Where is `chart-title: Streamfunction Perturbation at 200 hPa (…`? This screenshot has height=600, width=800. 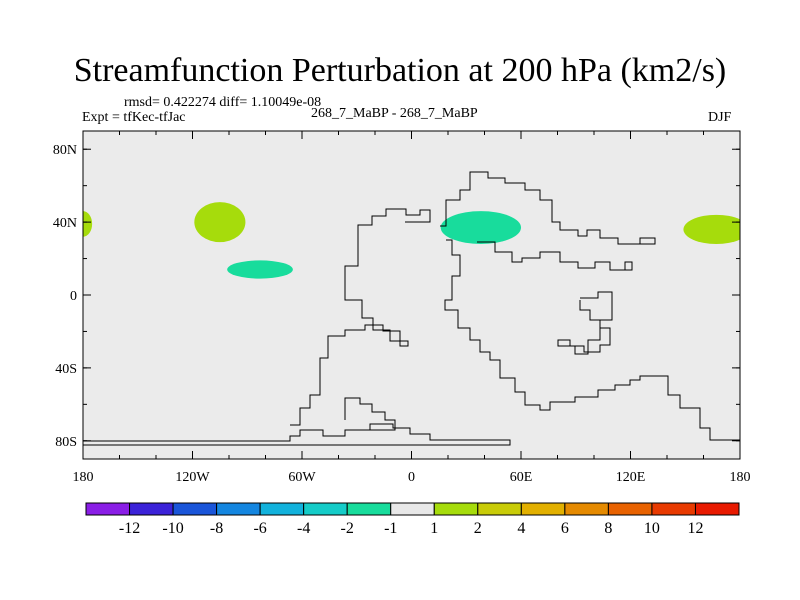
chart-title: Streamfunction Perturbation at 200 hPa (… is located at coordinates (400, 70).